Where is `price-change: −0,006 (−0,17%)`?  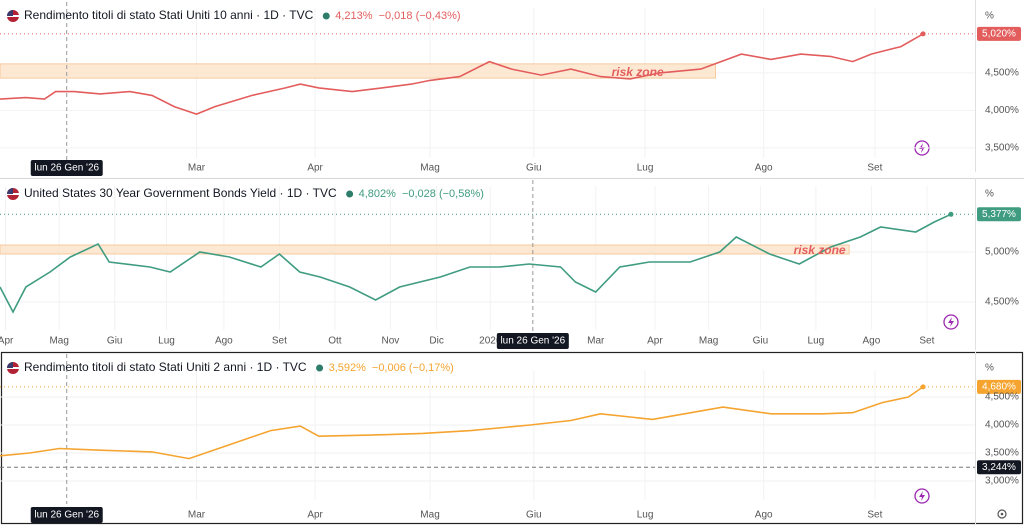 price-change: −0,006 (−0,17%) is located at coordinates (413, 368).